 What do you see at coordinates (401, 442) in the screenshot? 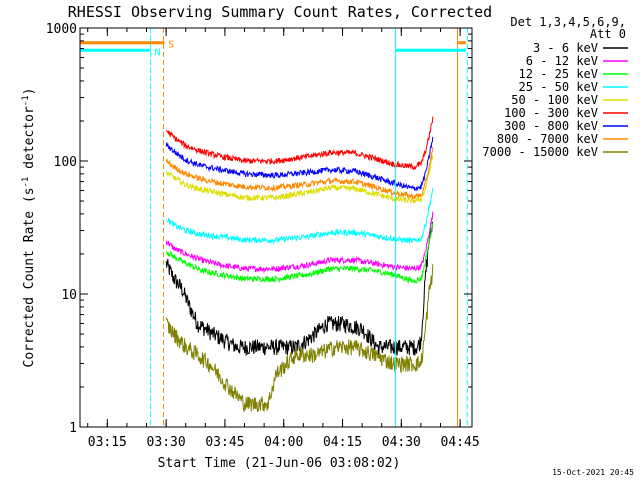
I see `x-tick-label-5: 04:30` at bounding box center [401, 442].